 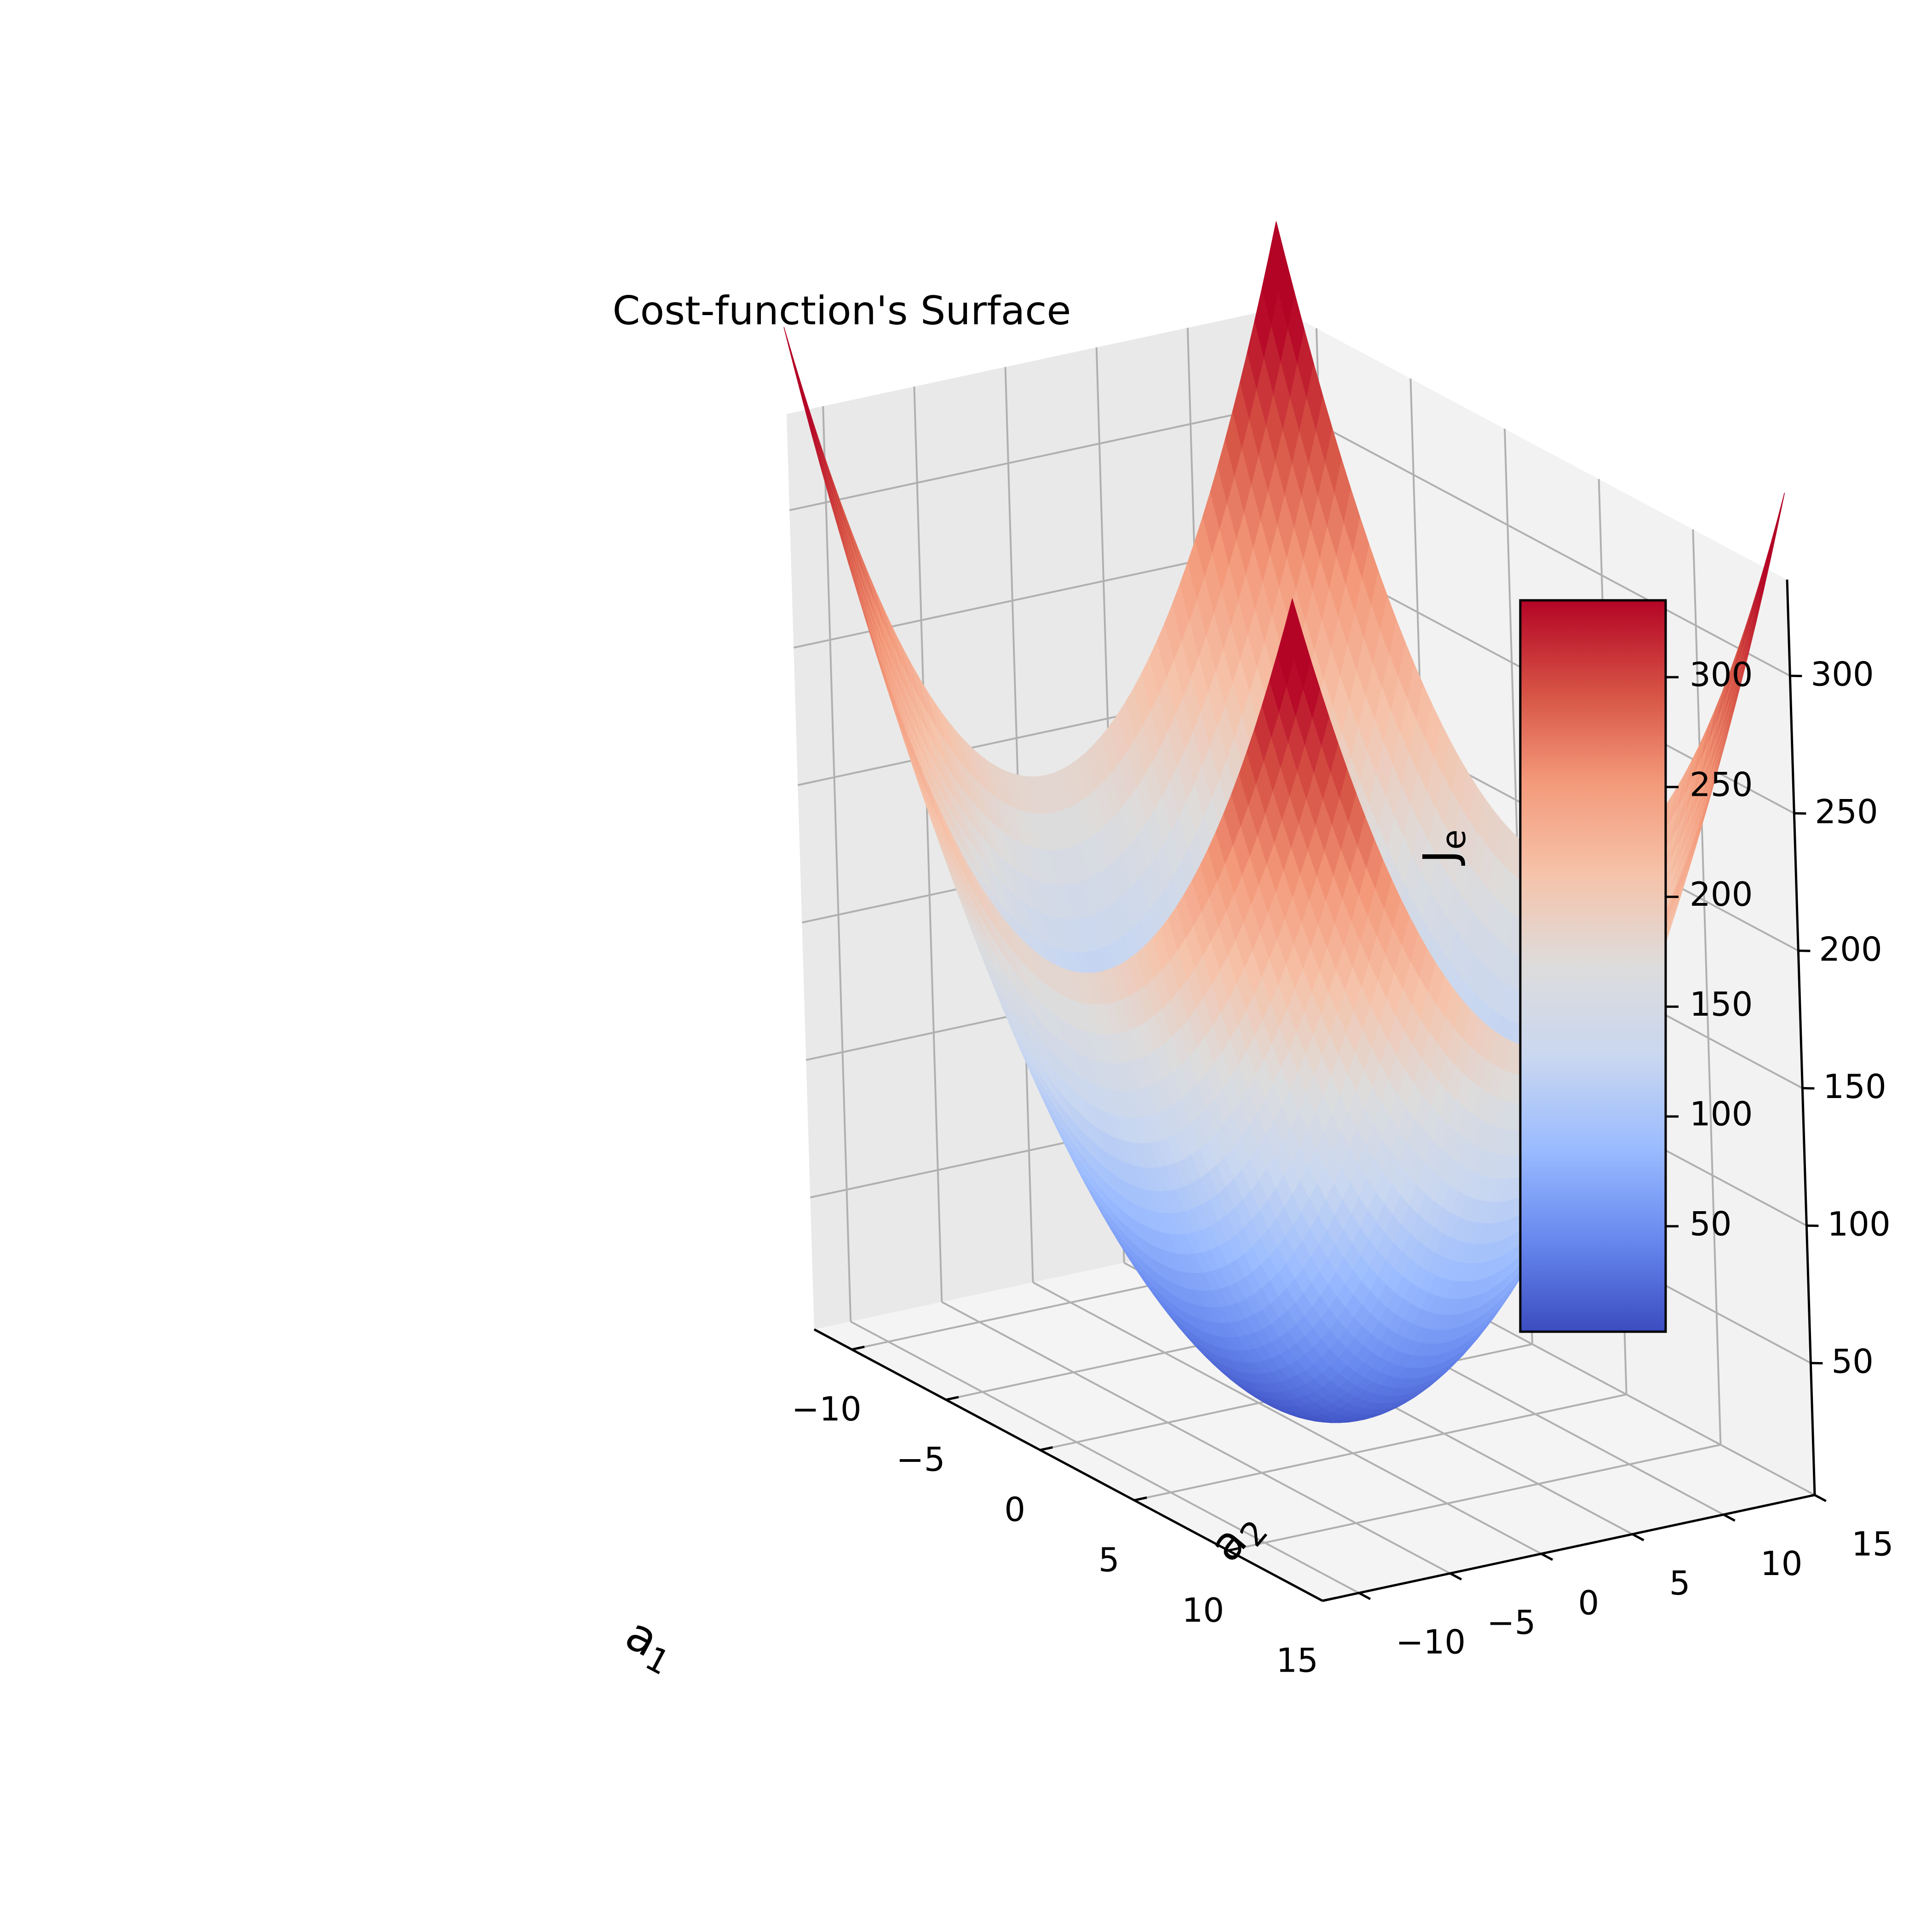 What do you see at coordinates (1852, 1361) in the screenshot?
I see `z-tick-label: 50` at bounding box center [1852, 1361].